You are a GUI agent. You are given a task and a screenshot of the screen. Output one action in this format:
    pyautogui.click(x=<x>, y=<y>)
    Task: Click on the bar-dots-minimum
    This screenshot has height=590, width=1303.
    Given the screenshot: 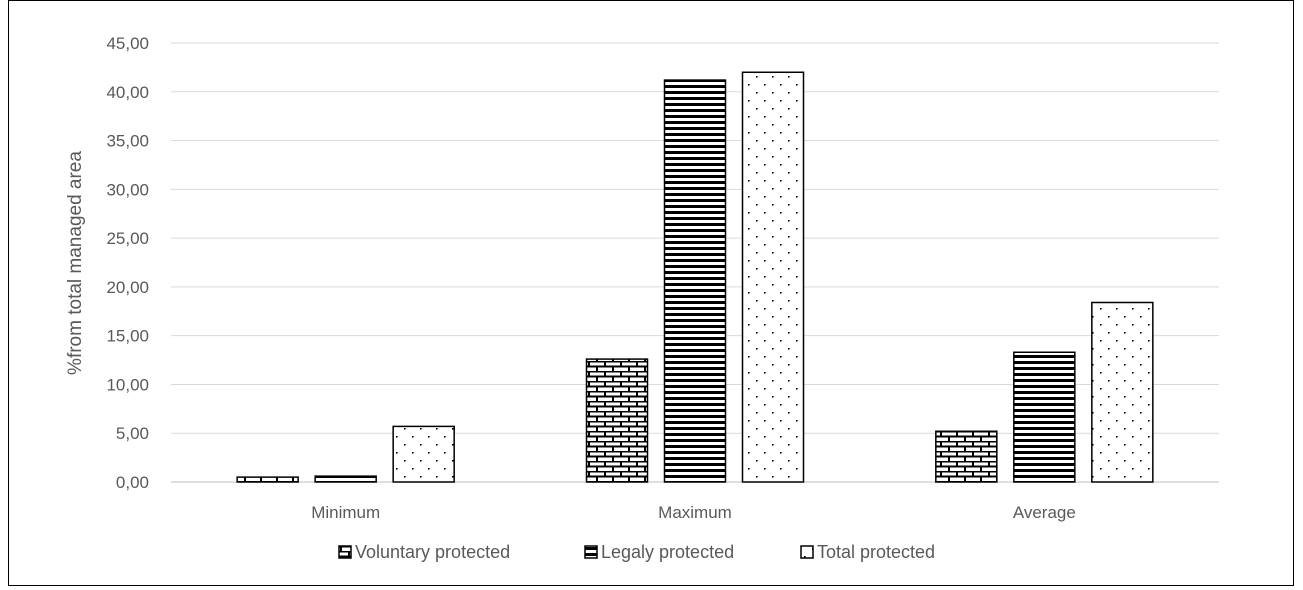 What is the action you would take?
    pyautogui.click(x=423, y=454)
    